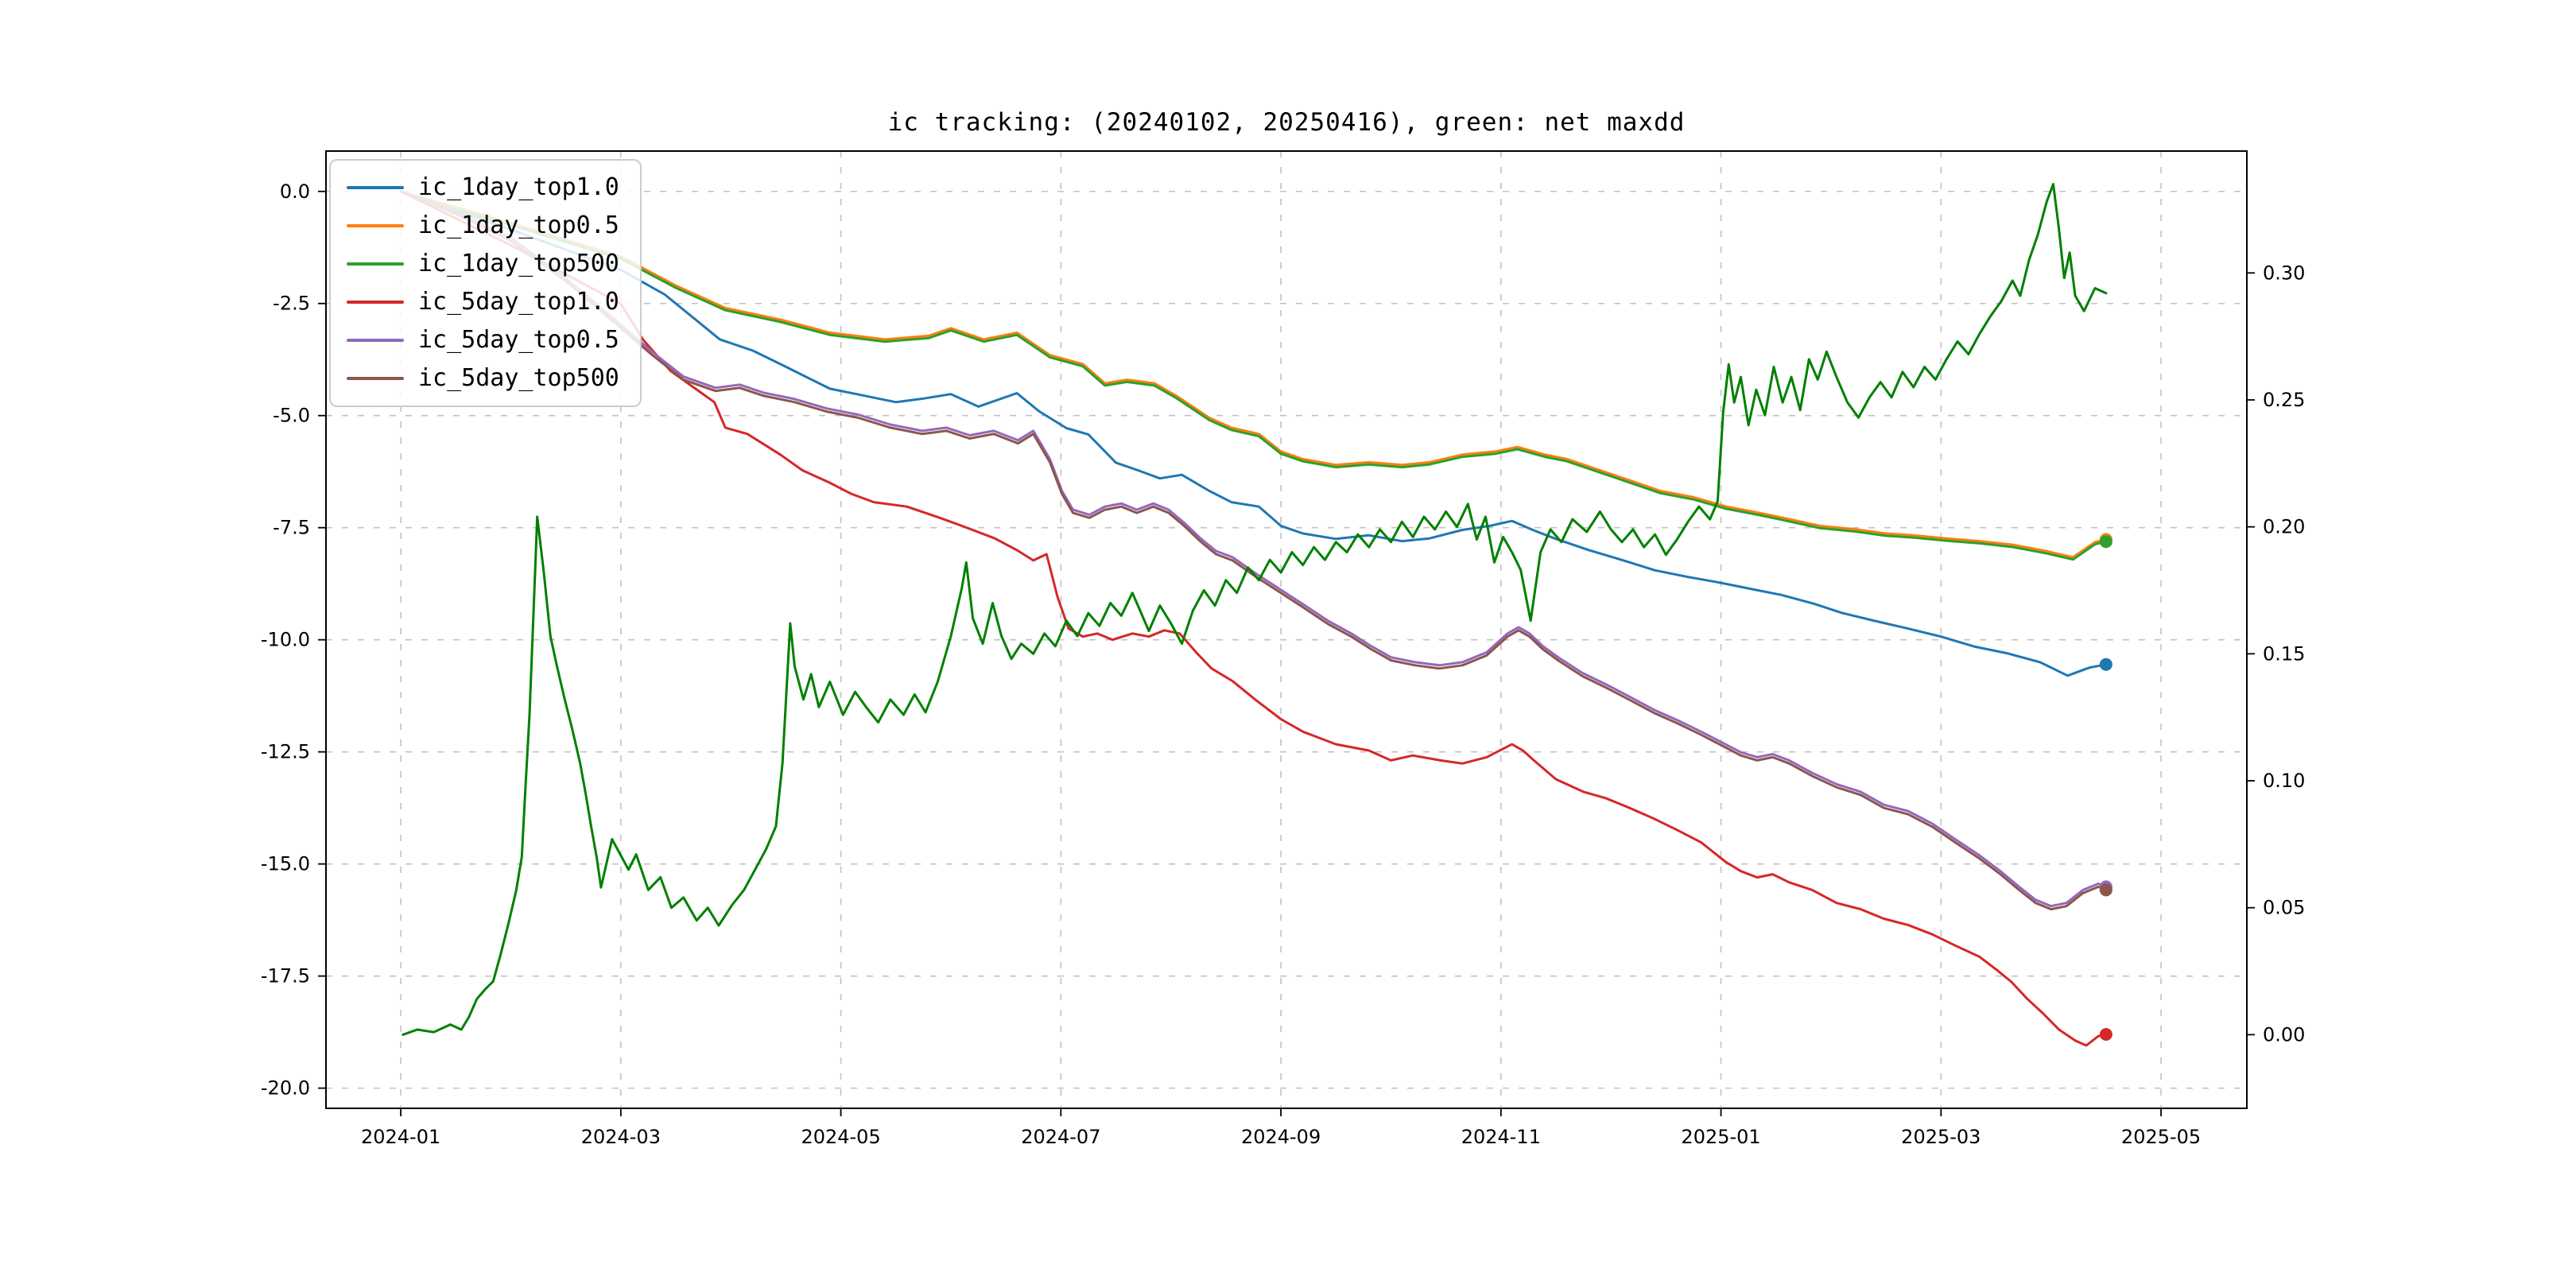  I want to click on legend-item-label: ic_1day_top0.5, so click(519, 225).